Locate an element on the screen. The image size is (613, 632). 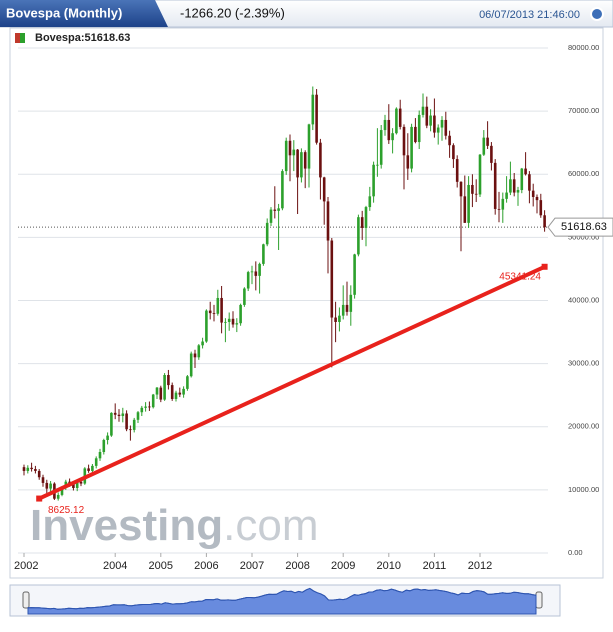
price-tag is located at coordinates (580, 227).